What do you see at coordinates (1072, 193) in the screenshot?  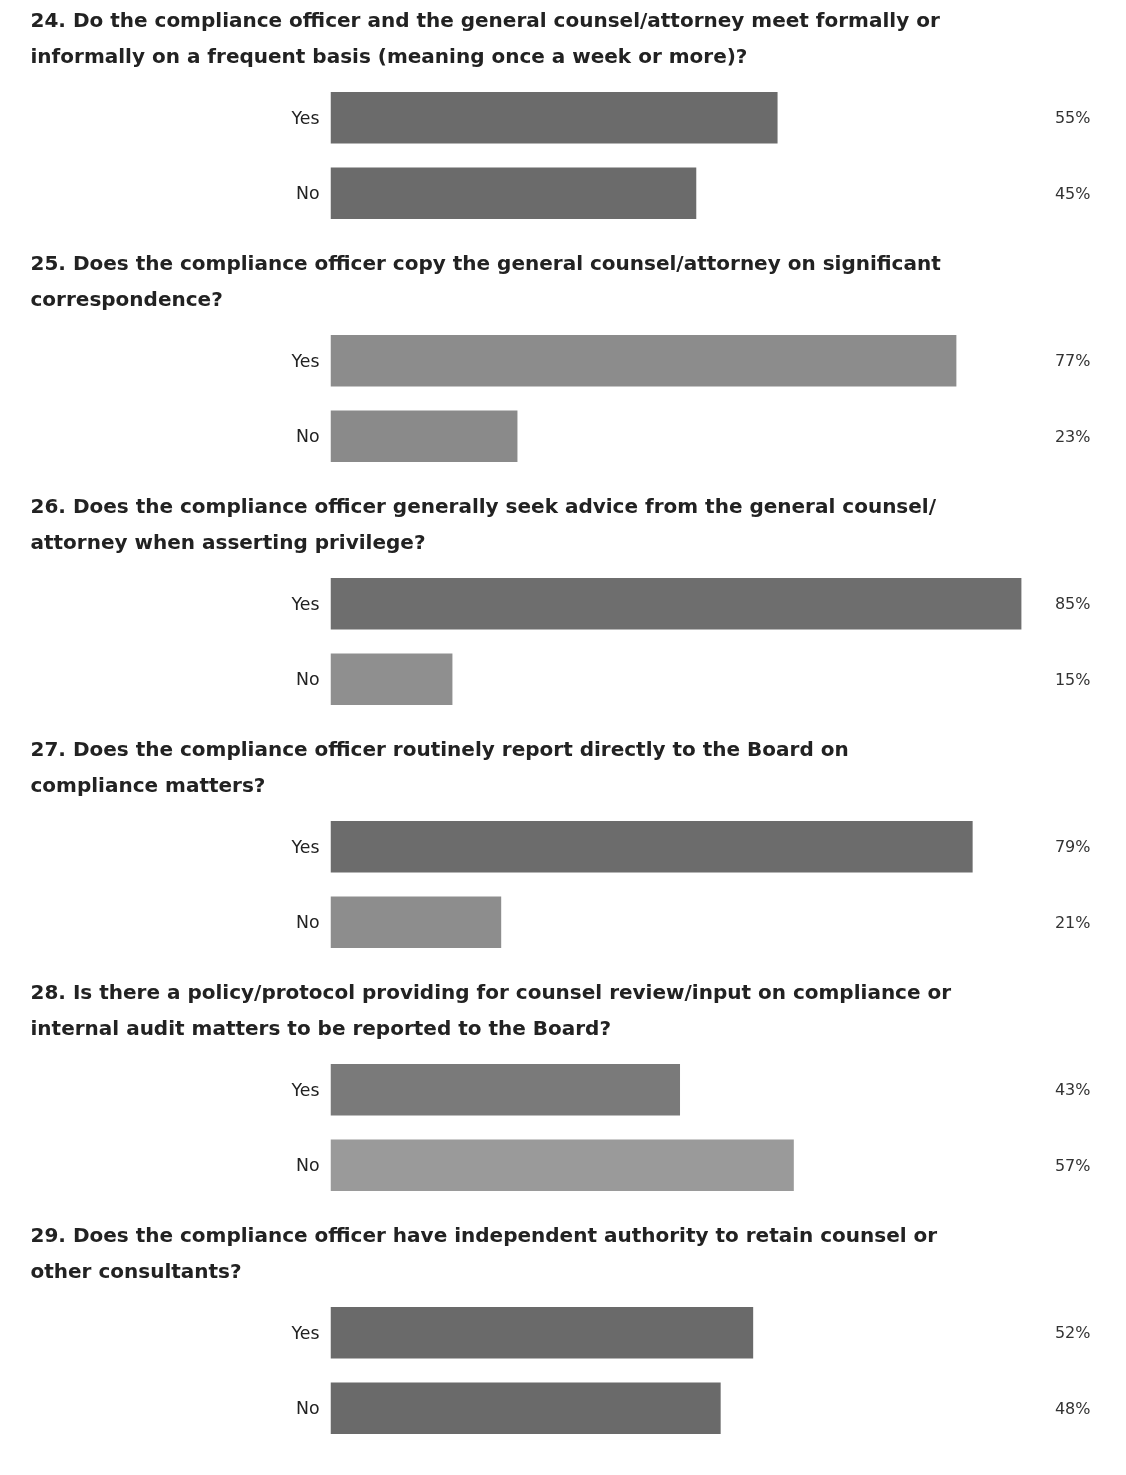 I see `data-label: 45%` at bounding box center [1072, 193].